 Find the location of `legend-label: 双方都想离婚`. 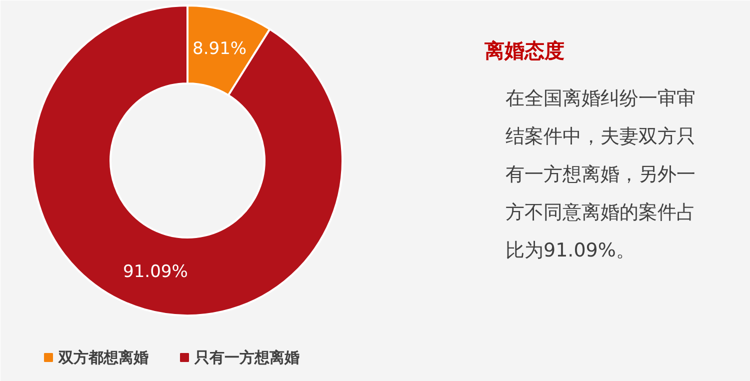

legend-label: 双方都想离婚 is located at coordinates (103, 357).